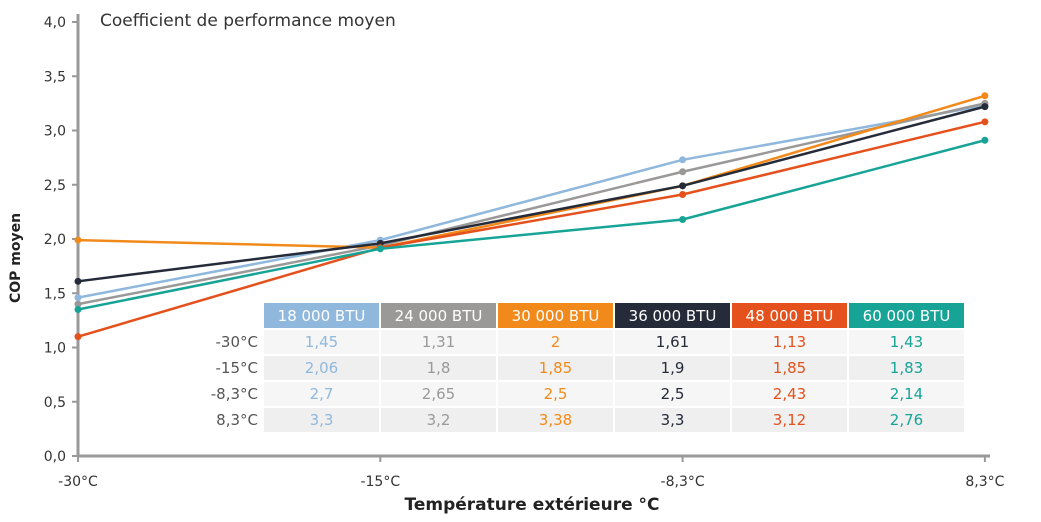 The width and height of the screenshot is (1041, 522). I want to click on table-cell: 2,06, so click(321, 368).